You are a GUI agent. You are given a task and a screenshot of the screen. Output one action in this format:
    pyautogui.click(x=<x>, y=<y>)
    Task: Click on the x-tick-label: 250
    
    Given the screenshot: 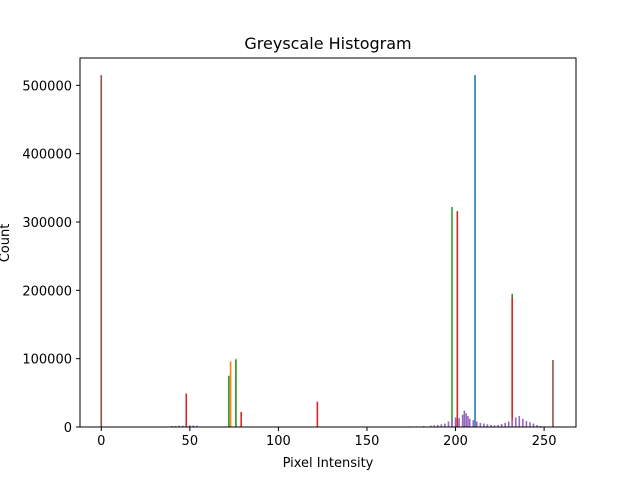 What is the action you would take?
    pyautogui.click(x=544, y=441)
    